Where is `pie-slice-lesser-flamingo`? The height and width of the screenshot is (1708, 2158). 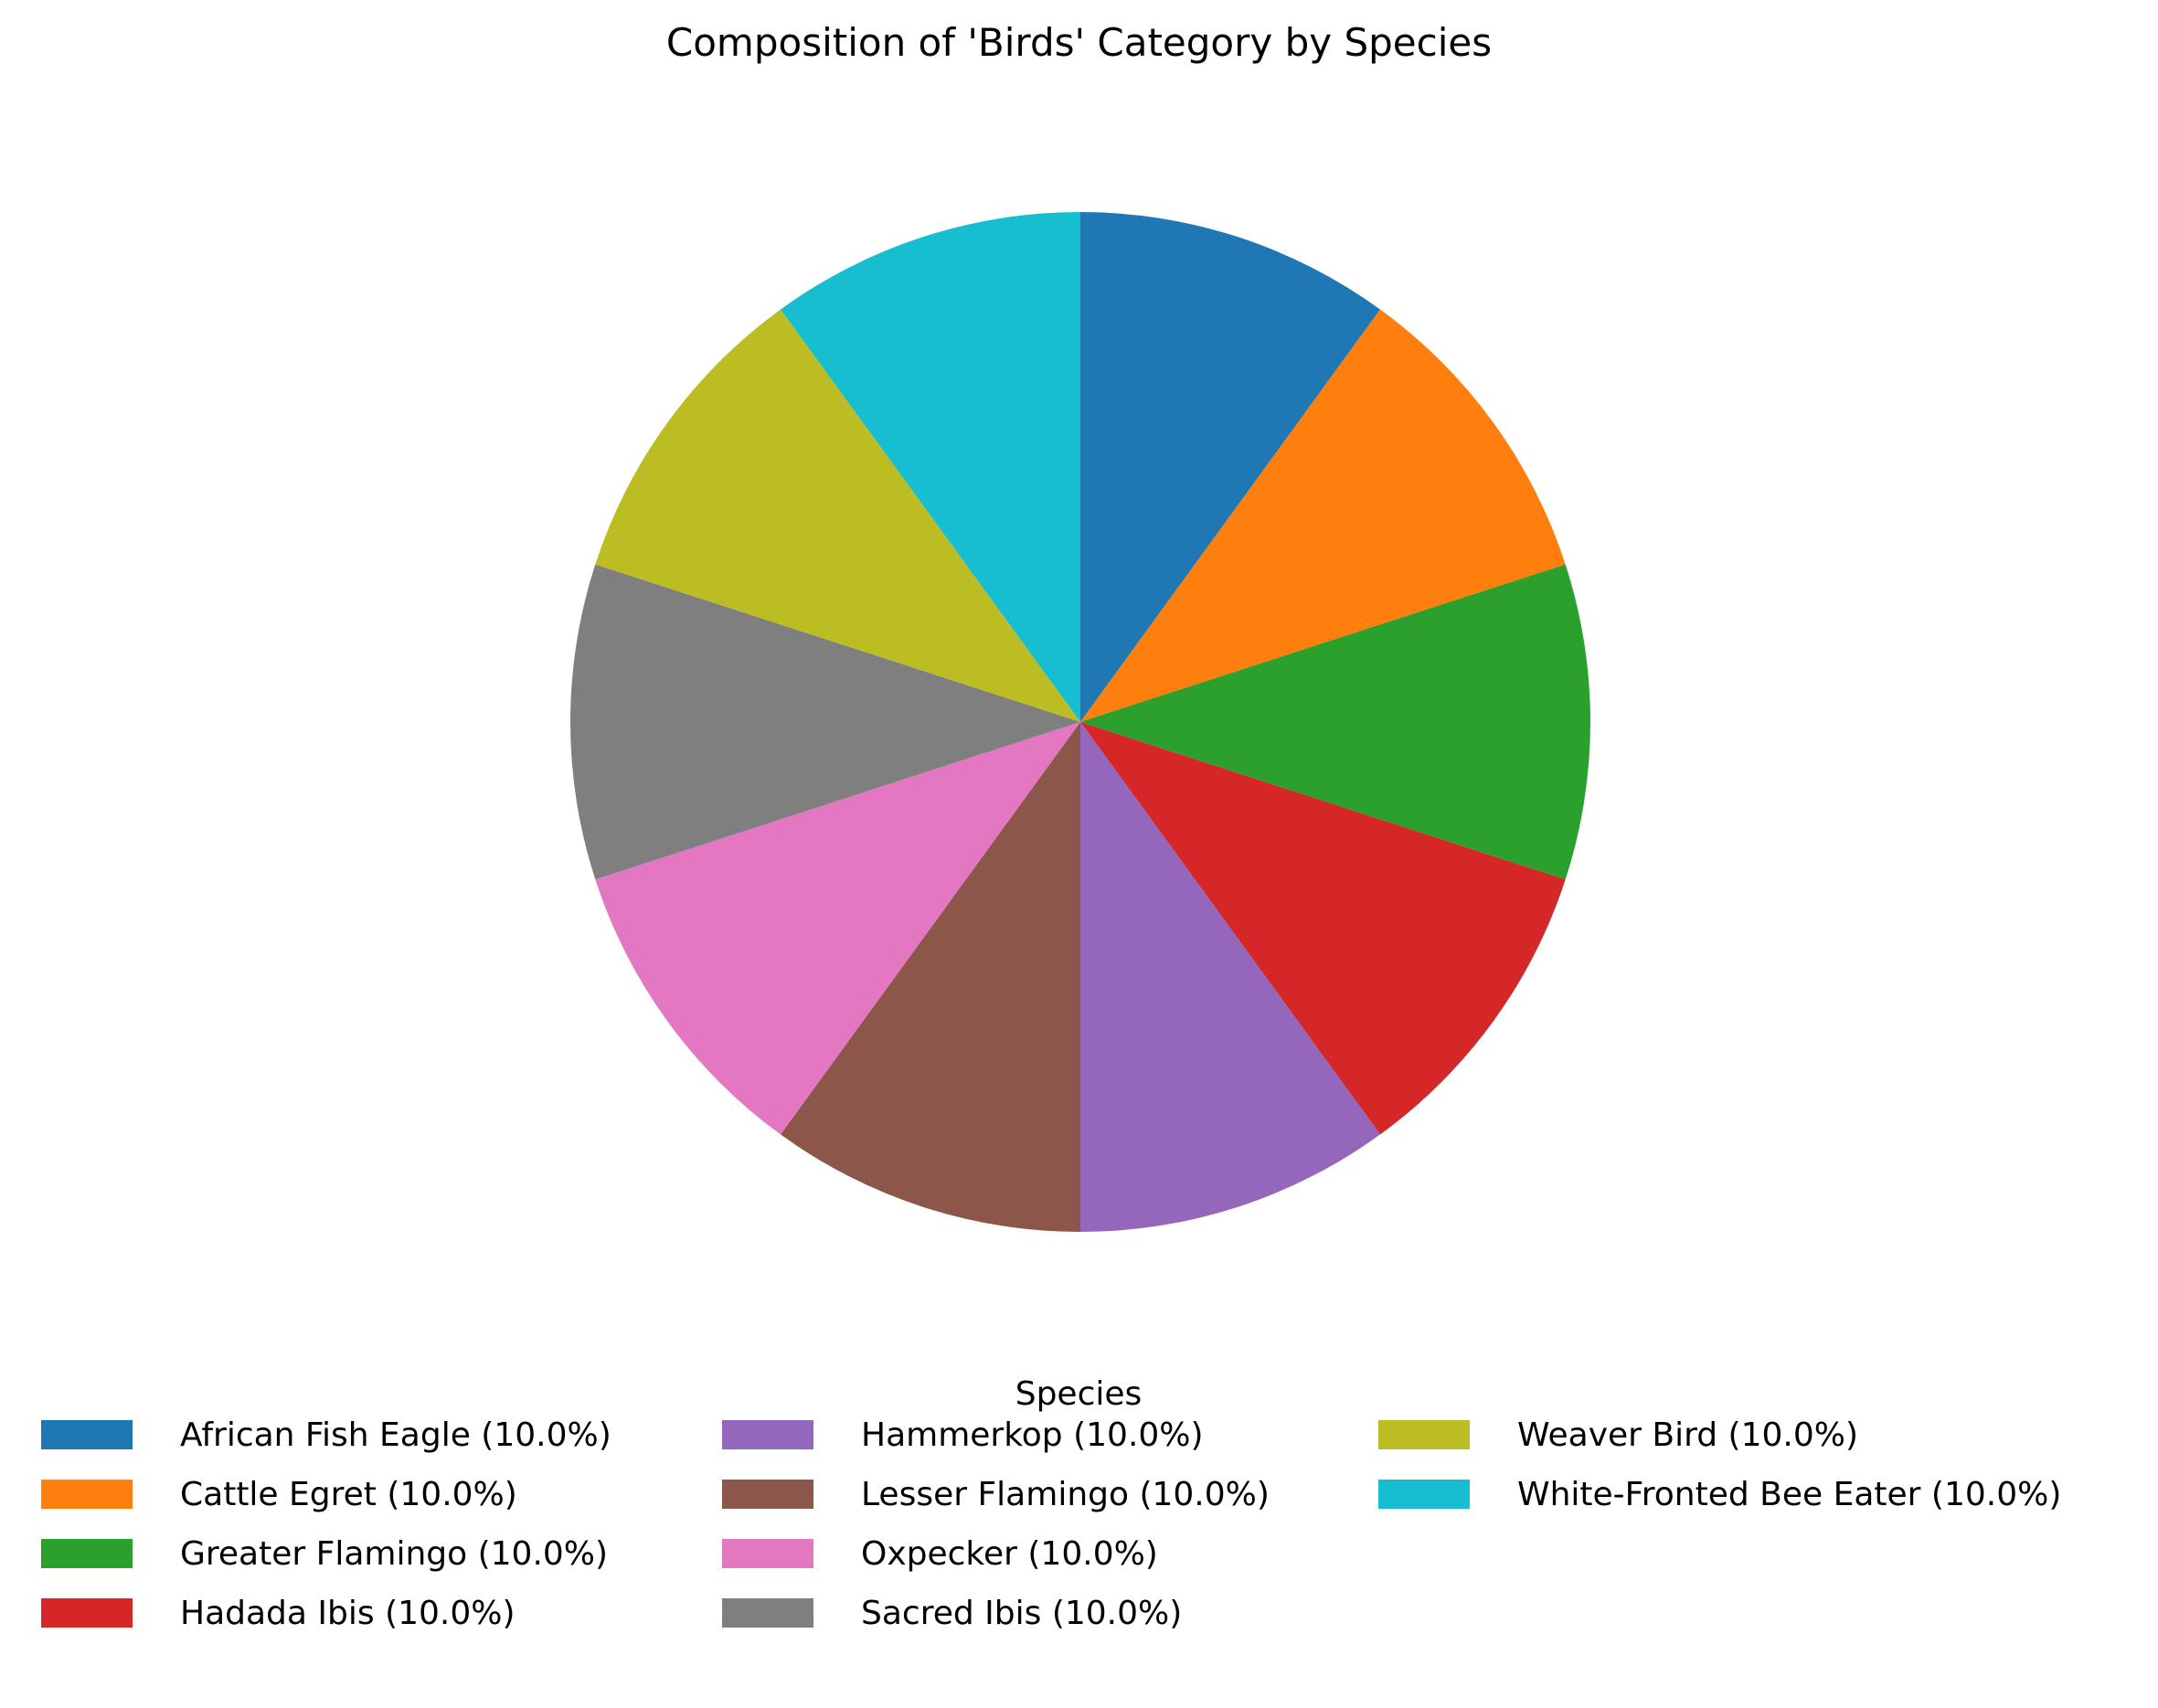
pie-slice-lesser-flamingo is located at coordinates (931, 977).